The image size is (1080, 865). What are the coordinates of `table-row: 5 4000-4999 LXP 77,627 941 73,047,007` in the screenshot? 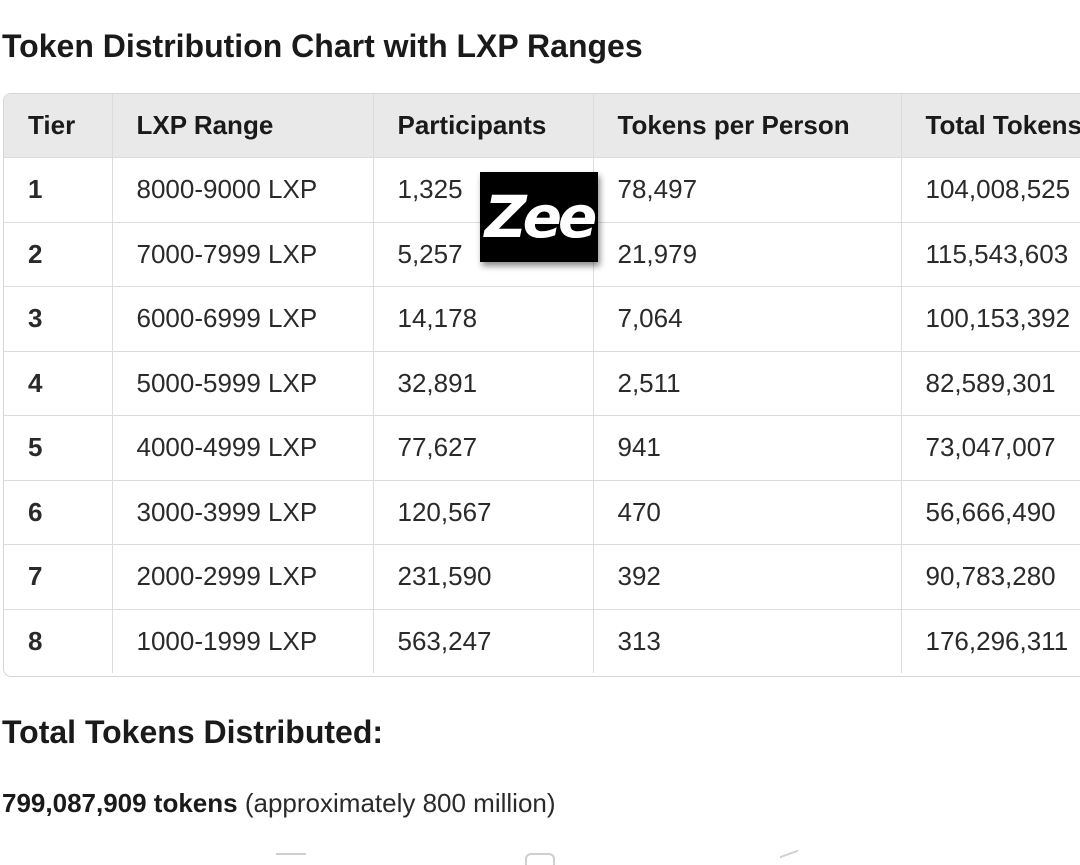 It's located at (542, 448).